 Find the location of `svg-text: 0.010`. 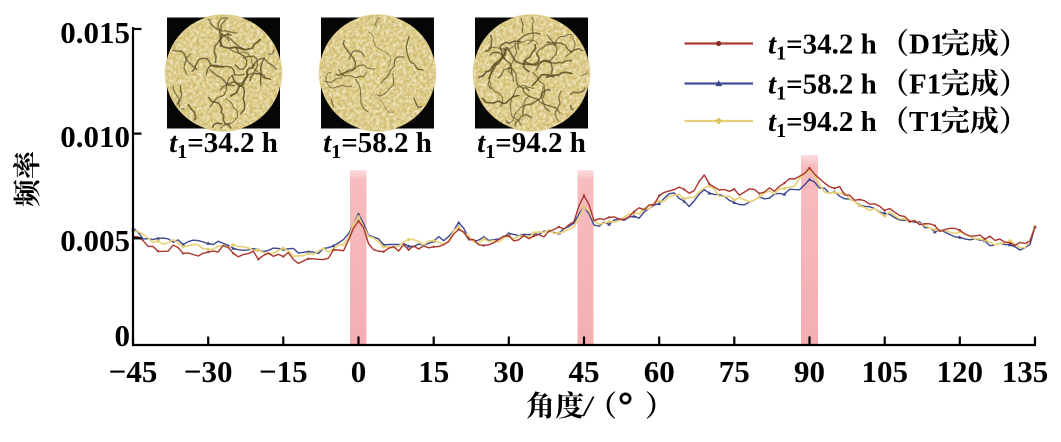

svg-text: 0.010 is located at coordinates (95, 136).